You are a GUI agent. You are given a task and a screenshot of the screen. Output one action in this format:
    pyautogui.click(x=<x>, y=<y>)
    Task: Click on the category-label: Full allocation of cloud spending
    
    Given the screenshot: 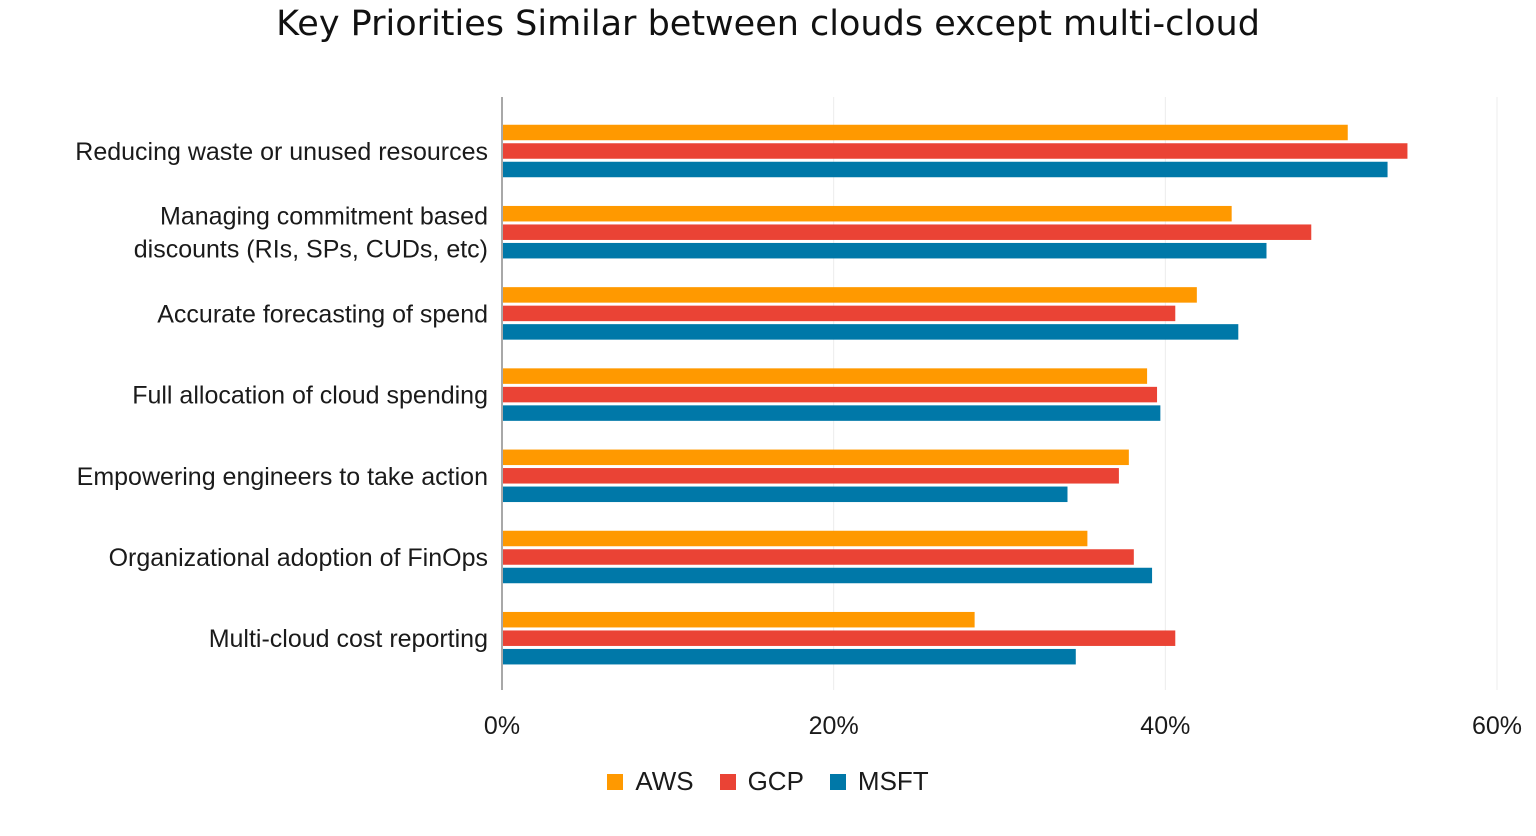 What is the action you would take?
    pyautogui.click(x=310, y=396)
    